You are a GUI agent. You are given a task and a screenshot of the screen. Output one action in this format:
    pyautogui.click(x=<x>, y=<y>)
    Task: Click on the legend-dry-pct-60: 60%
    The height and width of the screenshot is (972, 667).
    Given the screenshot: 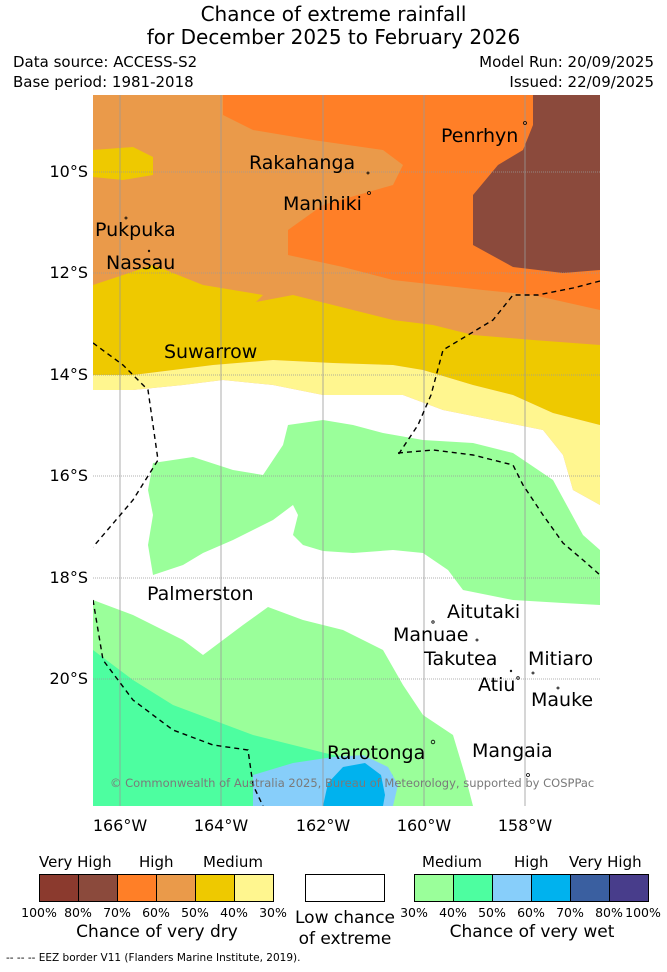 What is the action you would take?
    pyautogui.click(x=156, y=912)
    